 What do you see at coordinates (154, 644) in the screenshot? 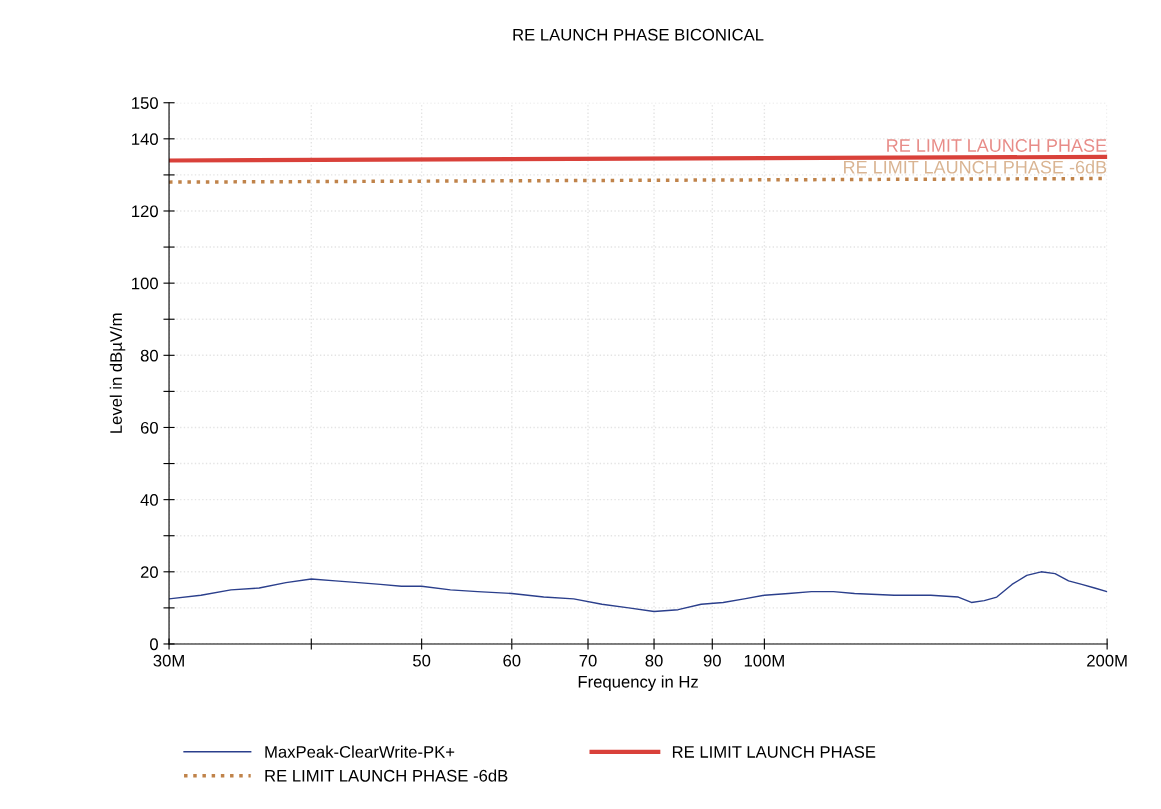
I see `y-tick-label: 0` at bounding box center [154, 644].